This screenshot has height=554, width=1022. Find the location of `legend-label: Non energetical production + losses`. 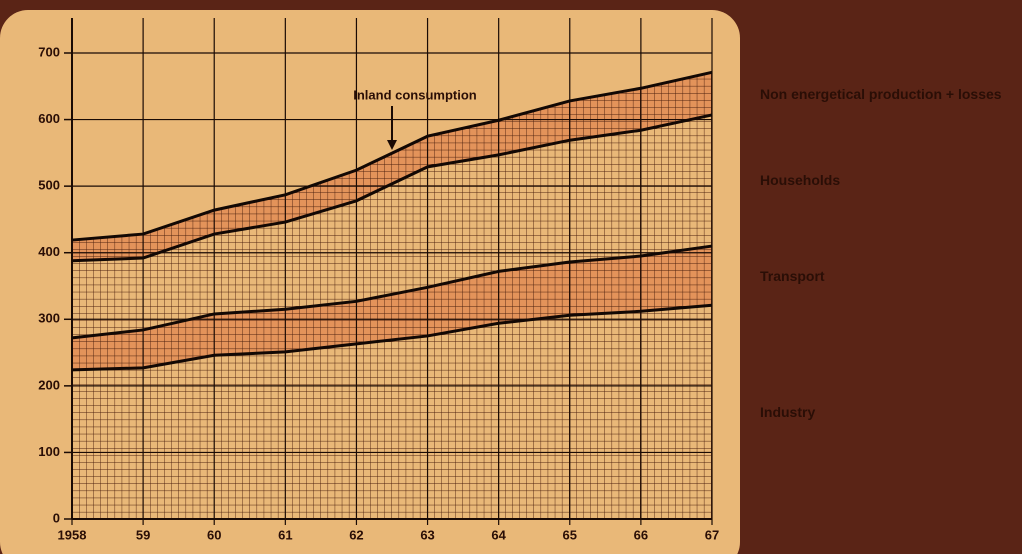

legend-label: Non energetical production + losses is located at coordinates (881, 93).